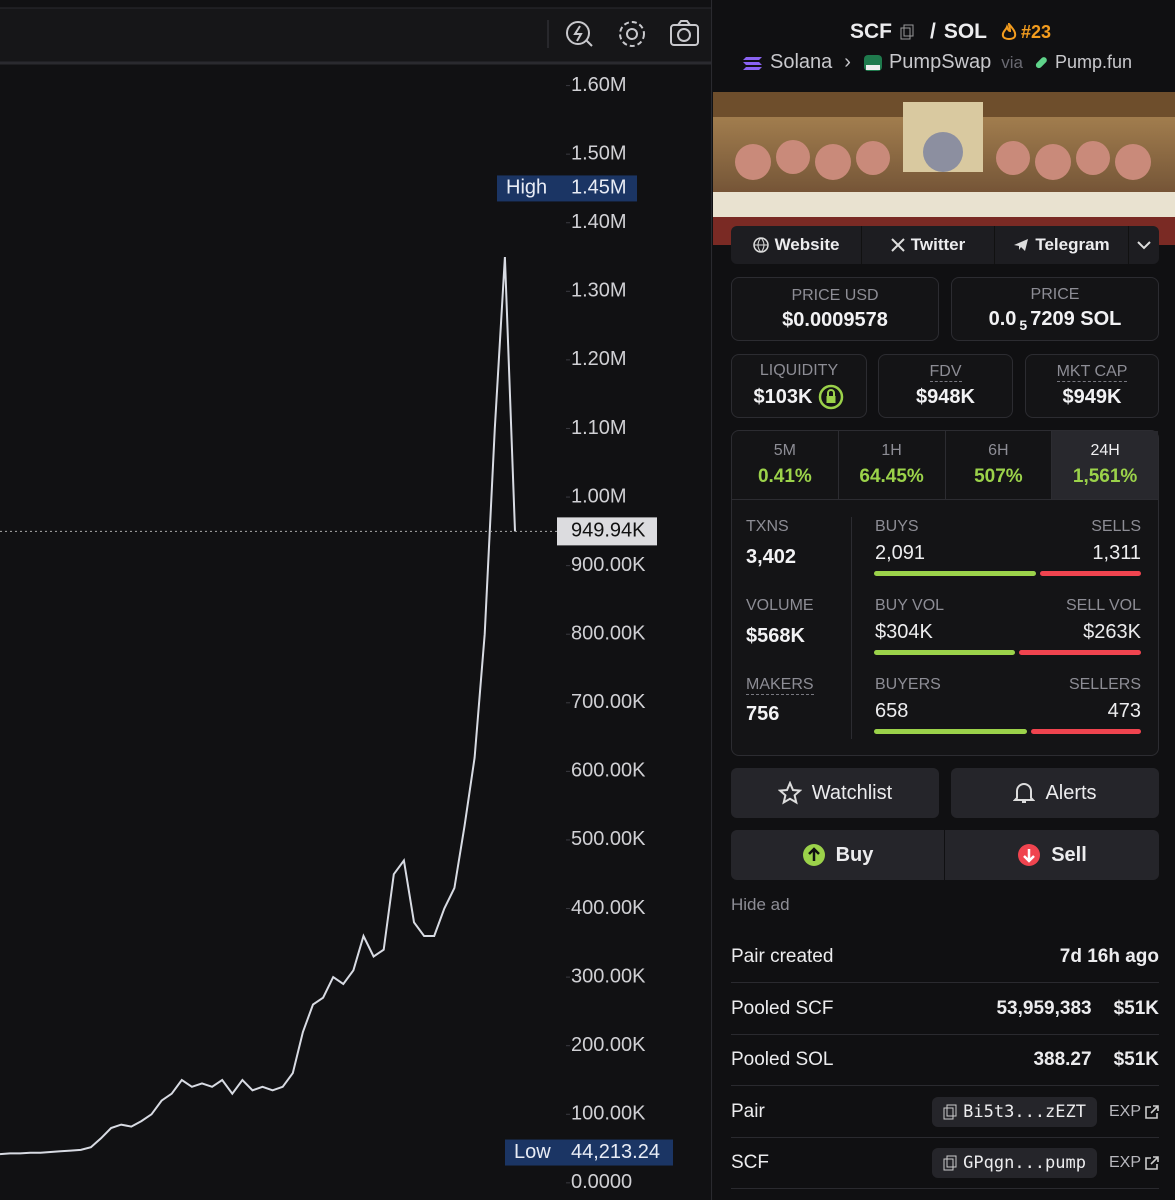 The width and height of the screenshot is (1175, 1200). What do you see at coordinates (748, 1111) in the screenshot?
I see `info-label: Pair` at bounding box center [748, 1111].